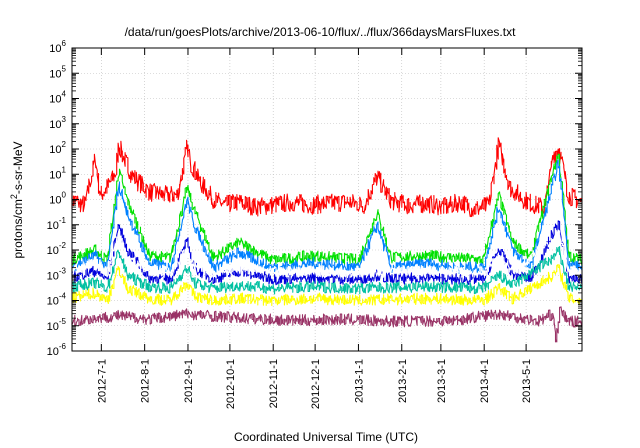  What do you see at coordinates (63, 346) in the screenshot?
I see `y-tick-exp: -6` at bounding box center [63, 346].